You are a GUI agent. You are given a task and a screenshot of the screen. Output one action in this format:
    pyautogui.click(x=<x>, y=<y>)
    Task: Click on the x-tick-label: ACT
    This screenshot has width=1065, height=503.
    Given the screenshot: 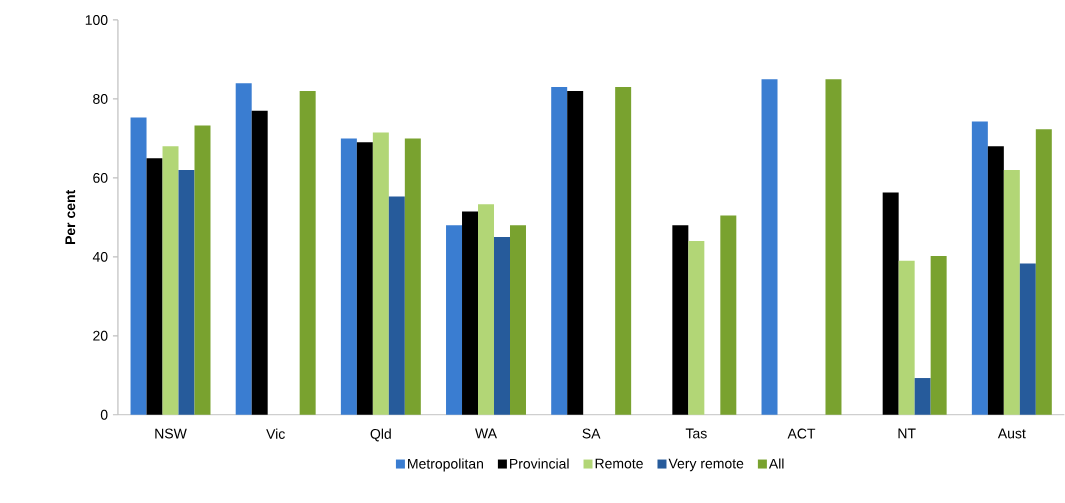 What is the action you would take?
    pyautogui.click(x=801, y=433)
    